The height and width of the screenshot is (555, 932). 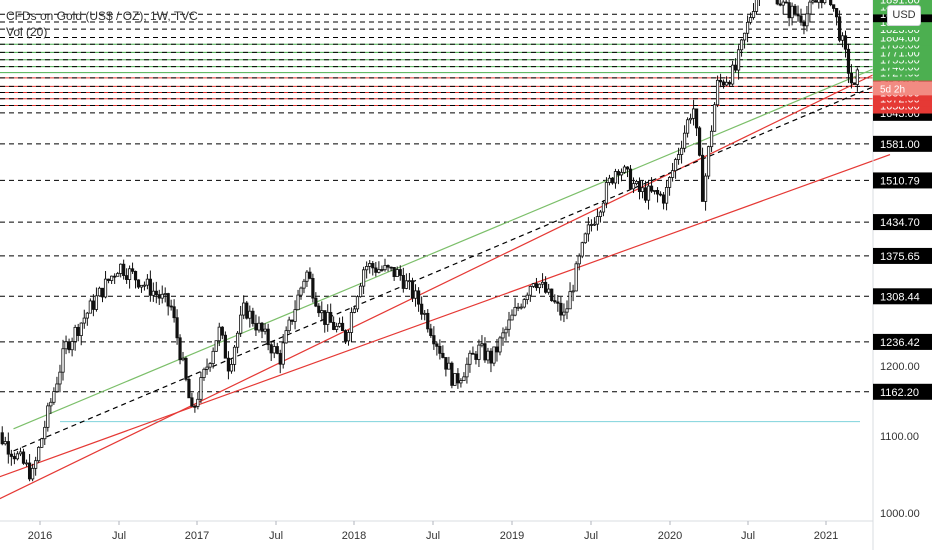 I want to click on black-level-price-label: 1581.00, so click(x=900, y=145).